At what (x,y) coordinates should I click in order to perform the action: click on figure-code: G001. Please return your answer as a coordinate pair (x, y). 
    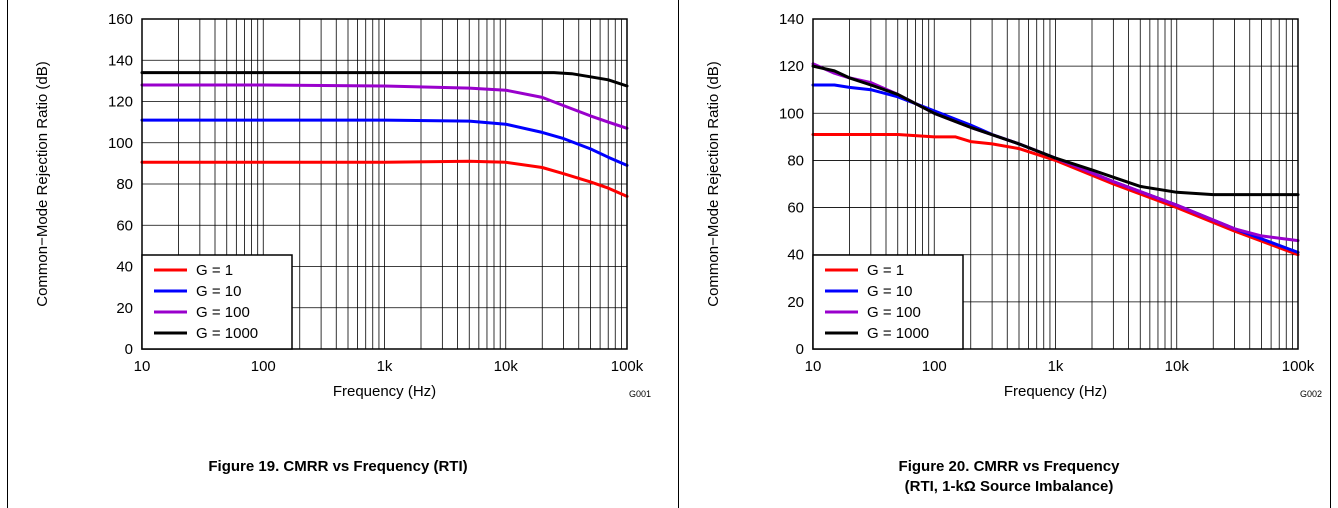
    Looking at the image, I should click on (640, 394).